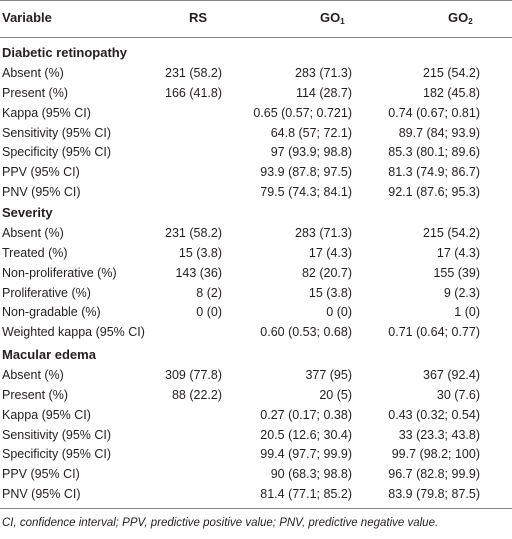 The width and height of the screenshot is (512, 539). Describe the element at coordinates (306, 414) in the screenshot. I see `cell-go1: 0.27 (0.17; 0.38)` at that location.